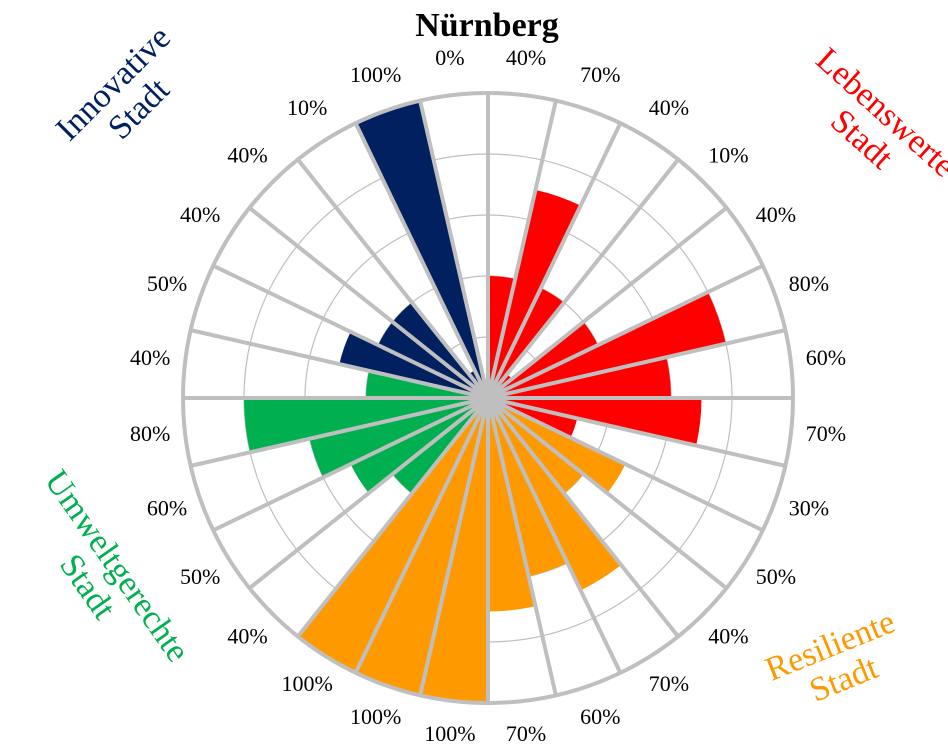 This screenshot has width=948, height=752. What do you see at coordinates (809, 507) in the screenshot?
I see `value-label: 30%` at bounding box center [809, 507].